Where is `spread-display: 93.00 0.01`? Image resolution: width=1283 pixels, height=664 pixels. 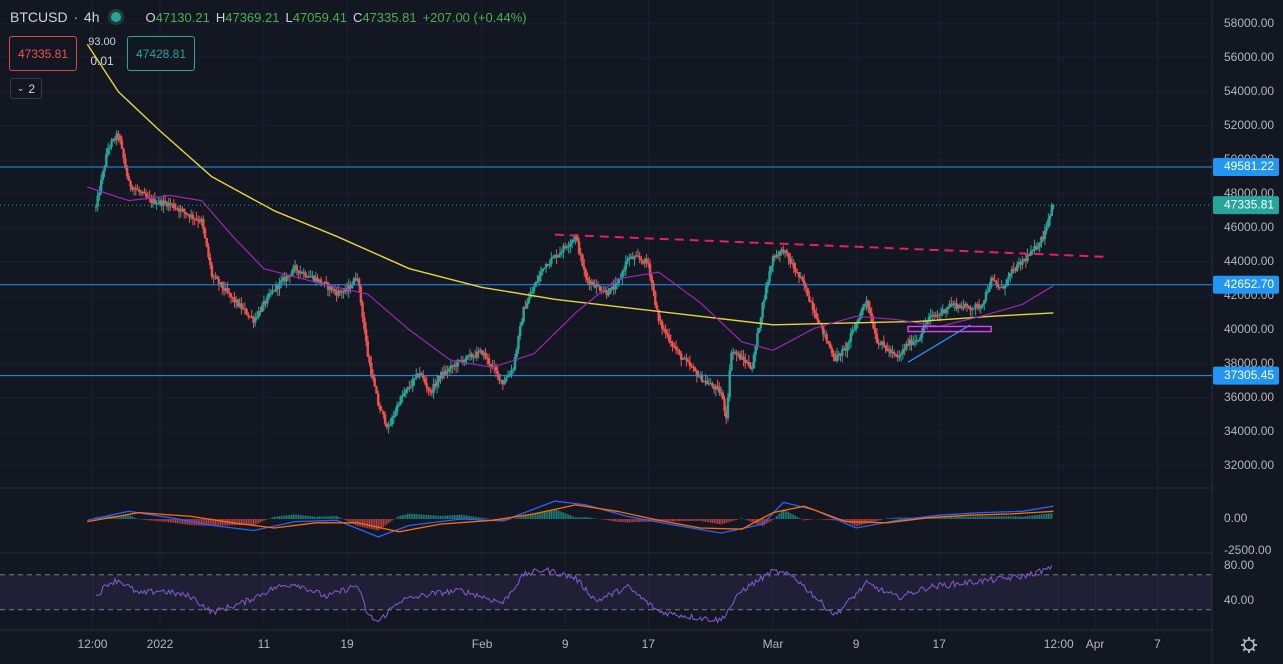 spread-display: 93.00 0.01 is located at coordinates (102, 52).